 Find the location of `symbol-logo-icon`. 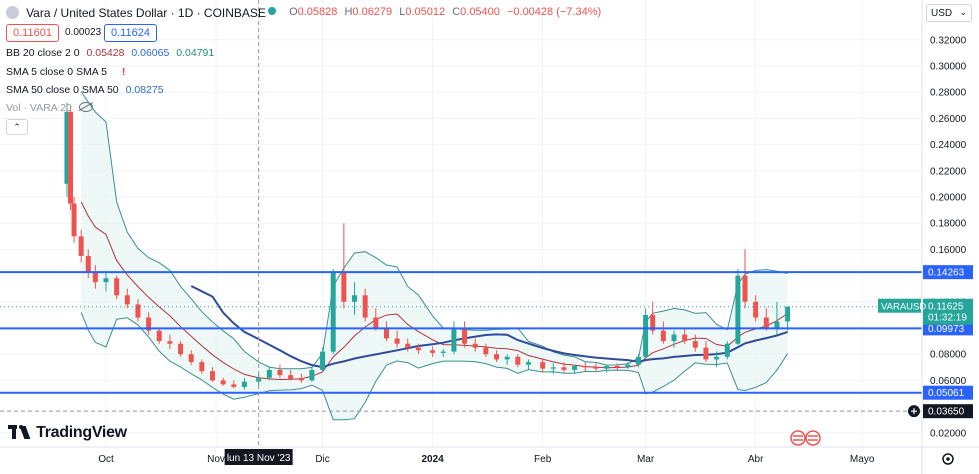

symbol-logo-icon is located at coordinates (12, 12).